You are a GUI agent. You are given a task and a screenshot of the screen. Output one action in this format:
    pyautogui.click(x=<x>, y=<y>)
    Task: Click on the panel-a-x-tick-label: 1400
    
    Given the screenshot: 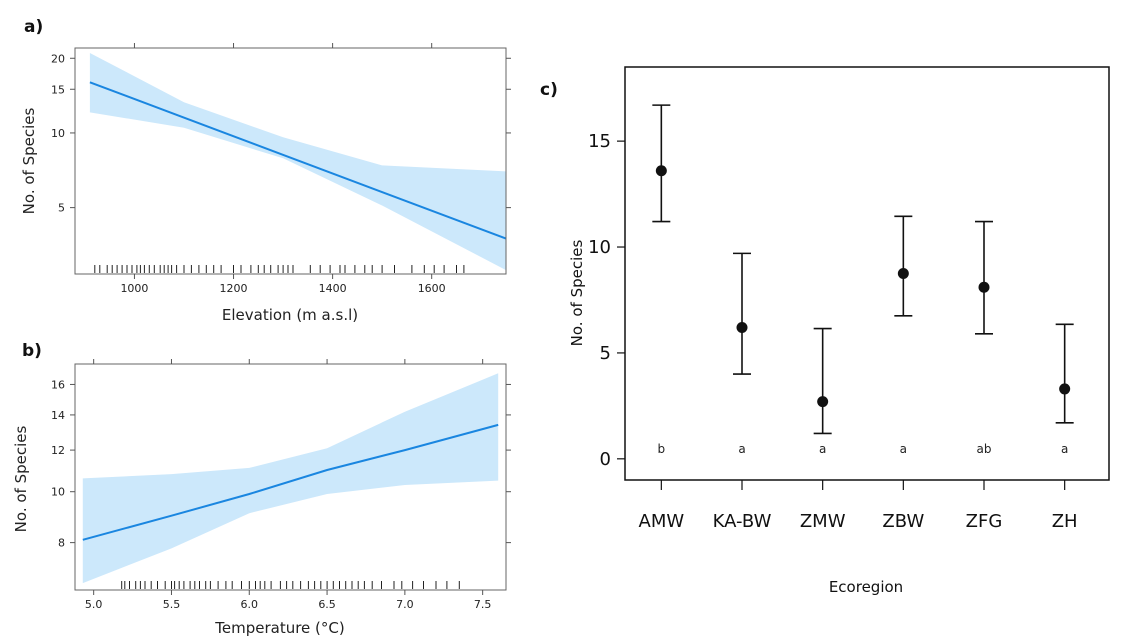 What is the action you would take?
    pyautogui.click(x=333, y=288)
    